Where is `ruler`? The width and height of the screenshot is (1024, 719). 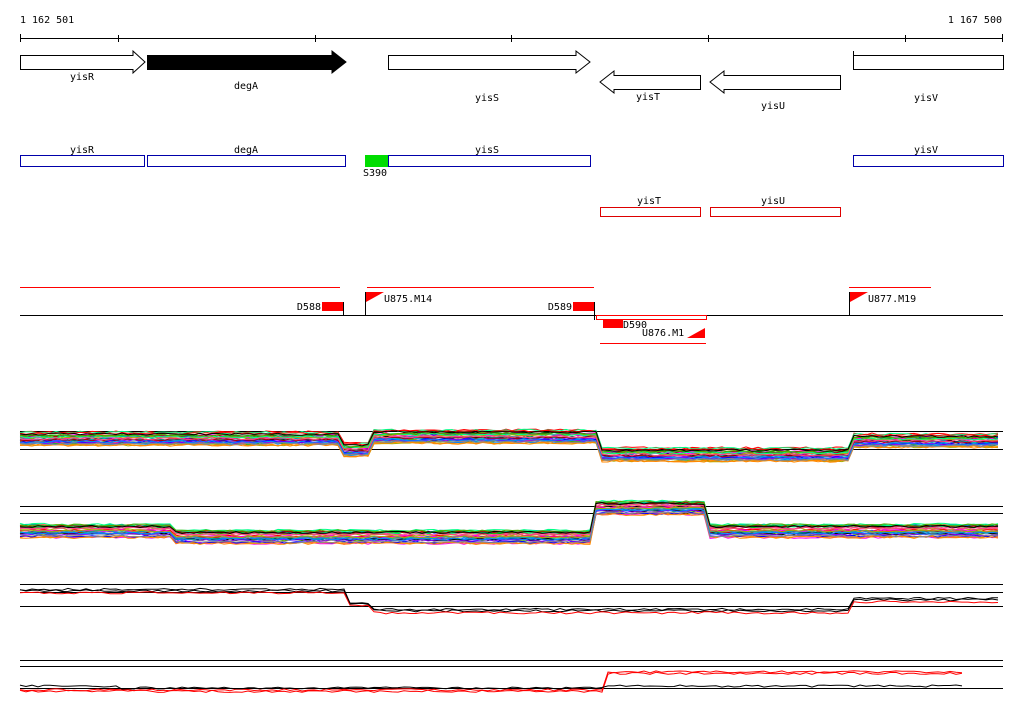 ruler is located at coordinates (511, 38).